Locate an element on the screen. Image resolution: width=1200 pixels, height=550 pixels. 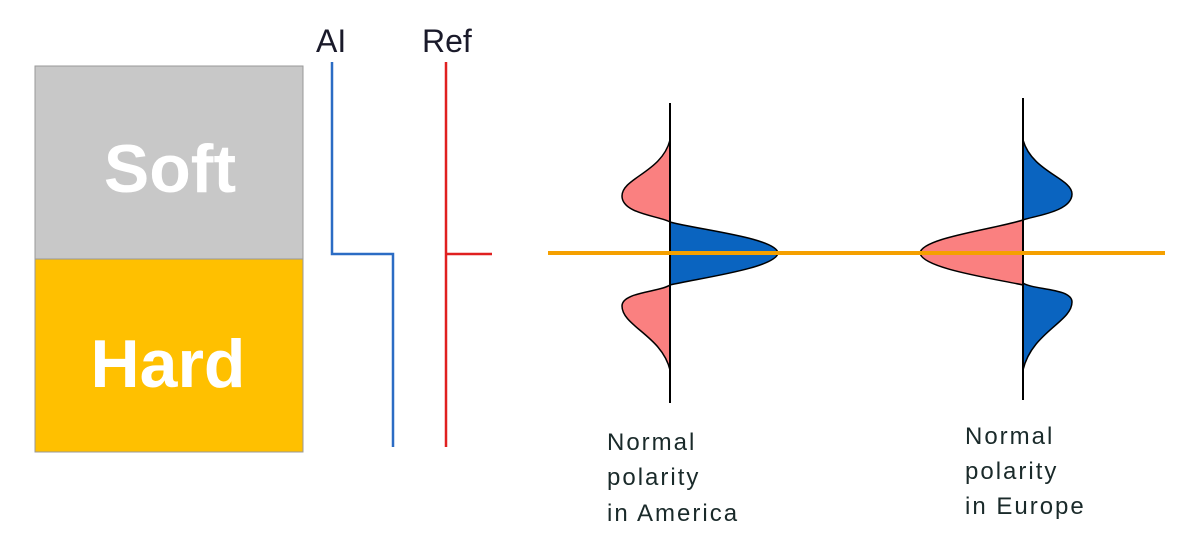
log-label: Ref is located at coordinates (447, 41).